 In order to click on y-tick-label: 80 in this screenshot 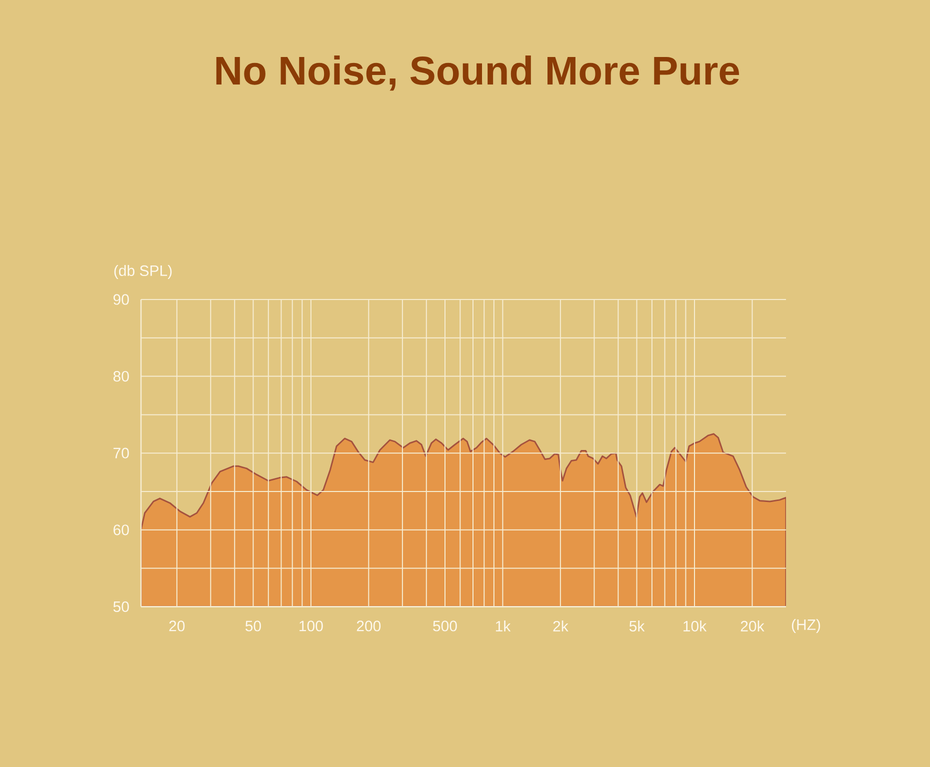, I will do `click(121, 376)`.